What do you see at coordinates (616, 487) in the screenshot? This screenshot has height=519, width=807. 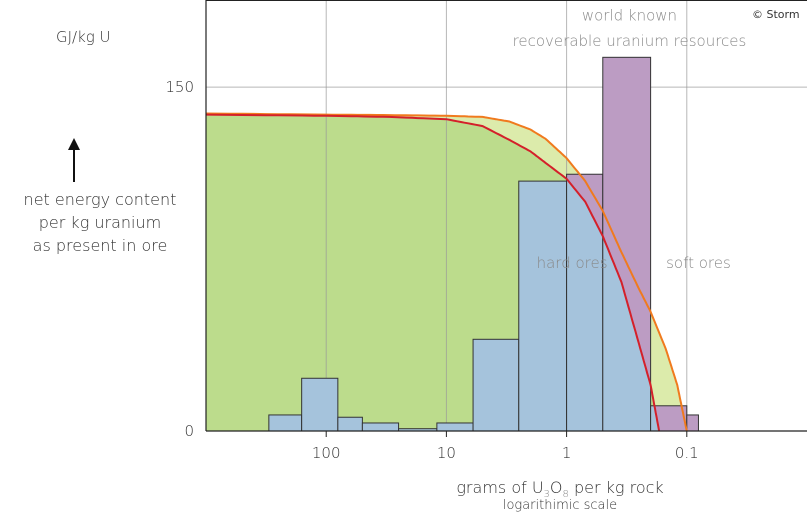 I see `x-axis-label-text: per kg rock` at bounding box center [616, 487].